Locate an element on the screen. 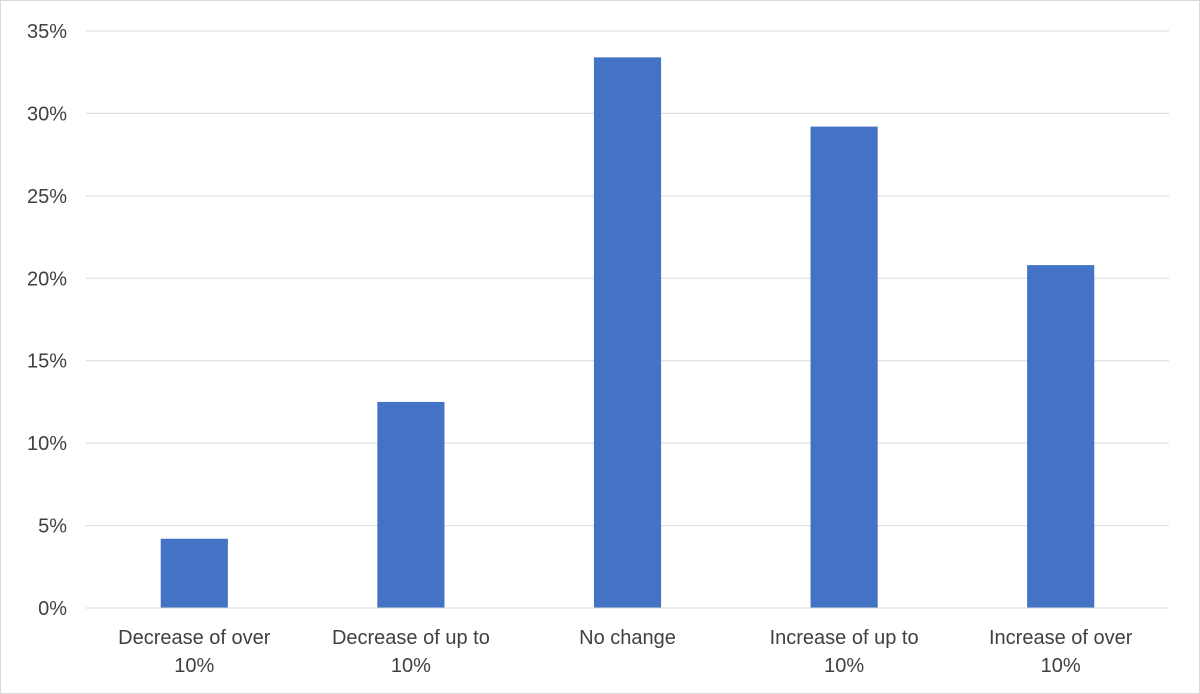 The height and width of the screenshot is (694, 1200). y-tick-label: 0% is located at coordinates (52, 609).